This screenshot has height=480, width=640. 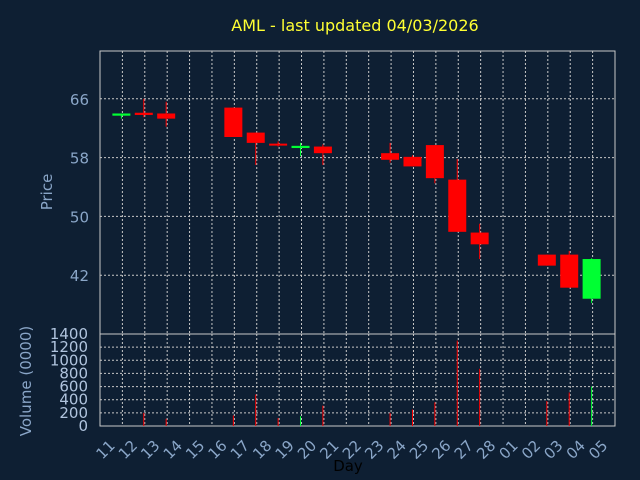 What do you see at coordinates (348, 466) in the screenshot?
I see `x-axis-label: Day` at bounding box center [348, 466].